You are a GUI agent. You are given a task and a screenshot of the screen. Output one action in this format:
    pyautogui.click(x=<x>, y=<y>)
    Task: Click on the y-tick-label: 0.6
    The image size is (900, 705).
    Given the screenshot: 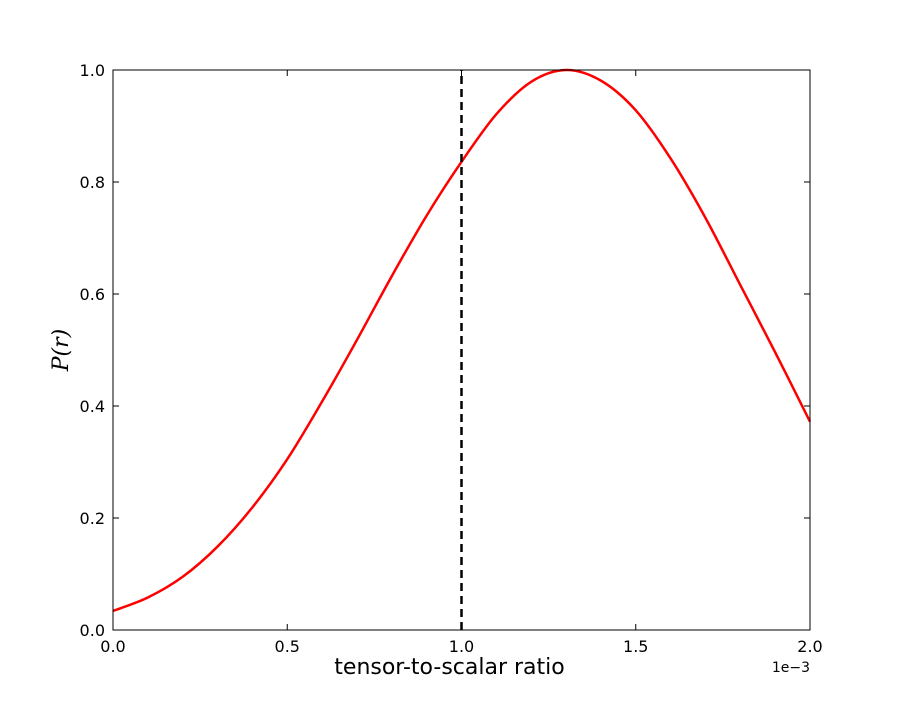 What is the action you would take?
    pyautogui.click(x=92, y=294)
    